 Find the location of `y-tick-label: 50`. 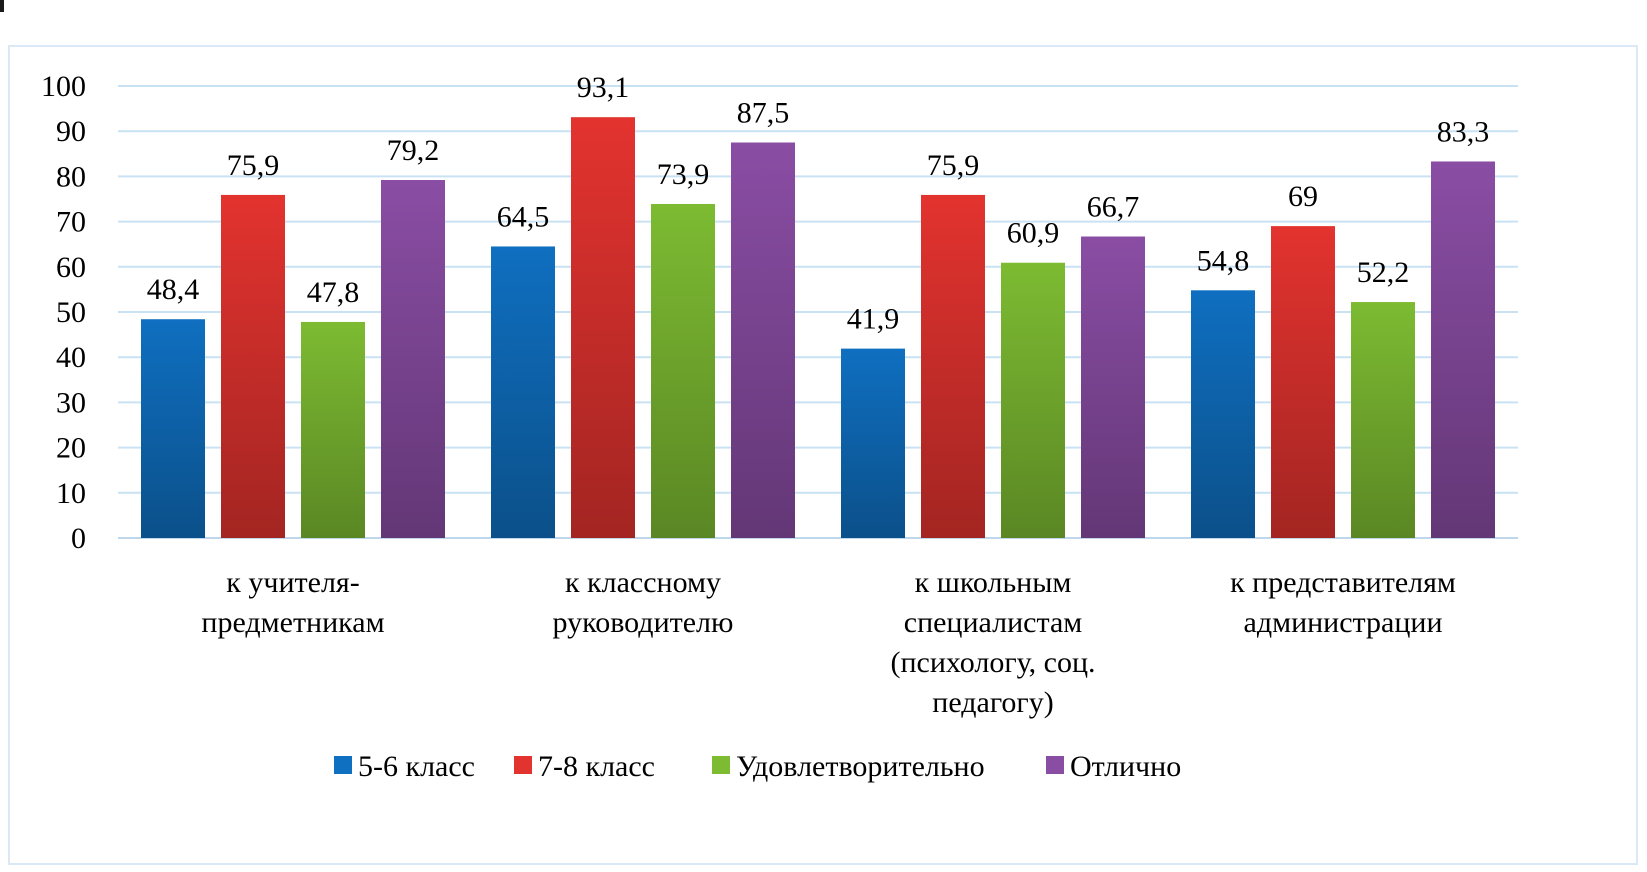

y-tick-label: 50 is located at coordinates (71, 312).